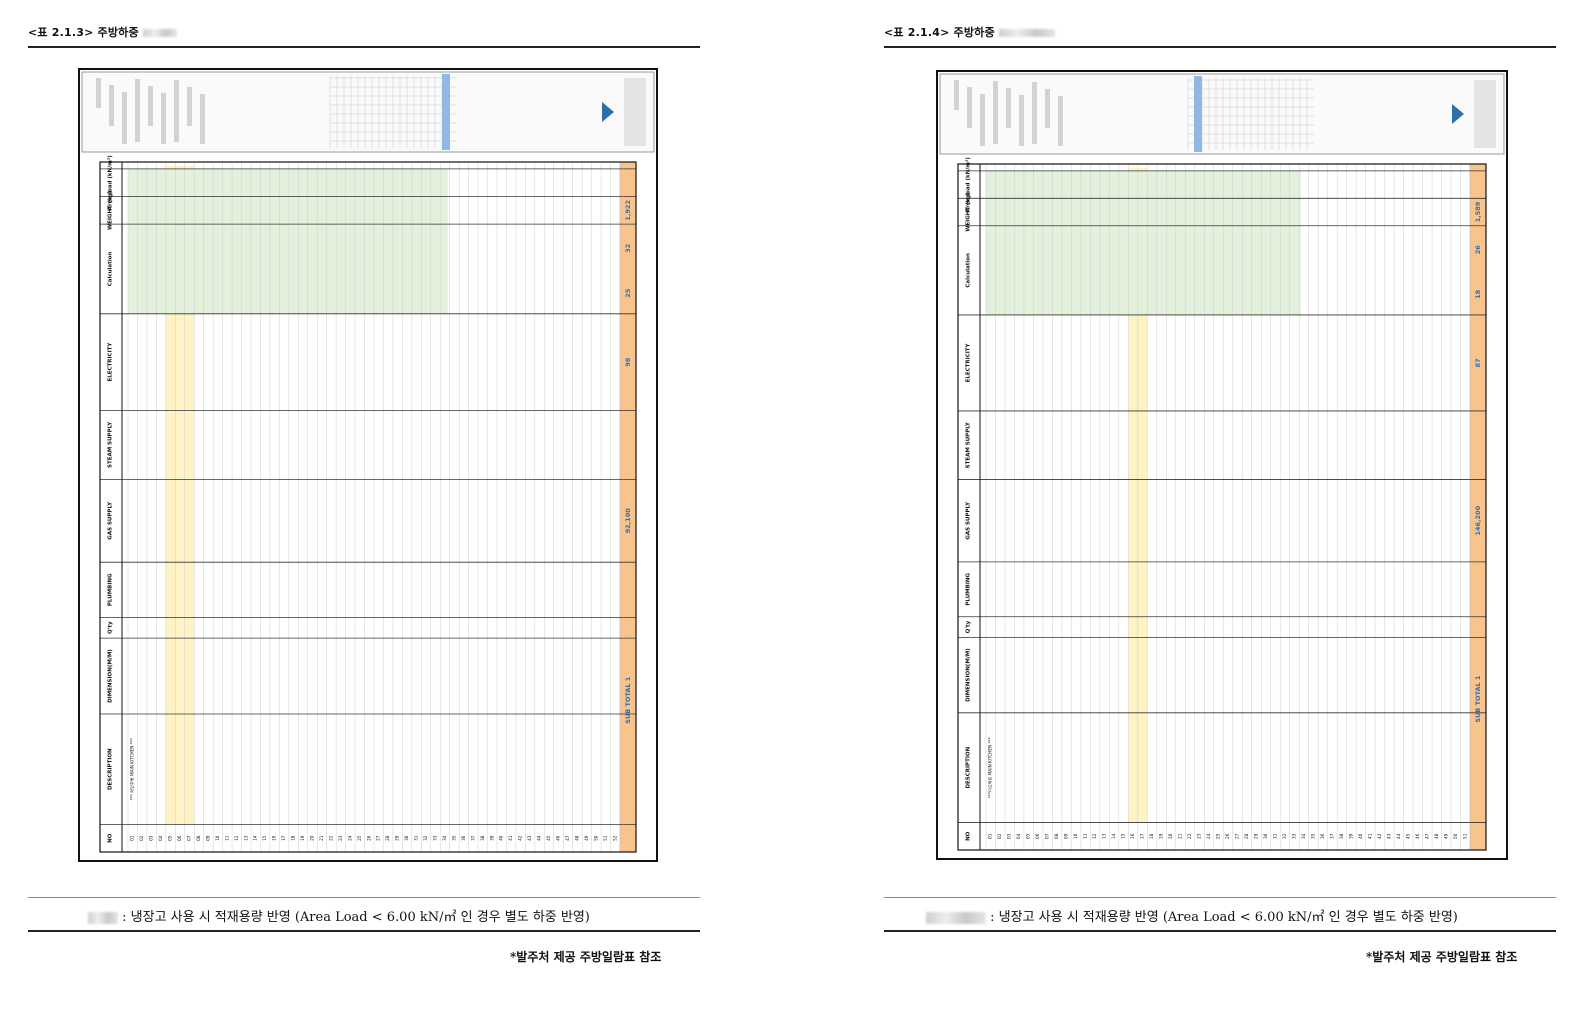 Image resolution: width=1569 pixels, height=1017 pixels. Describe the element at coordinates (368, 838) in the screenshot. I see `row-number: 26` at that location.